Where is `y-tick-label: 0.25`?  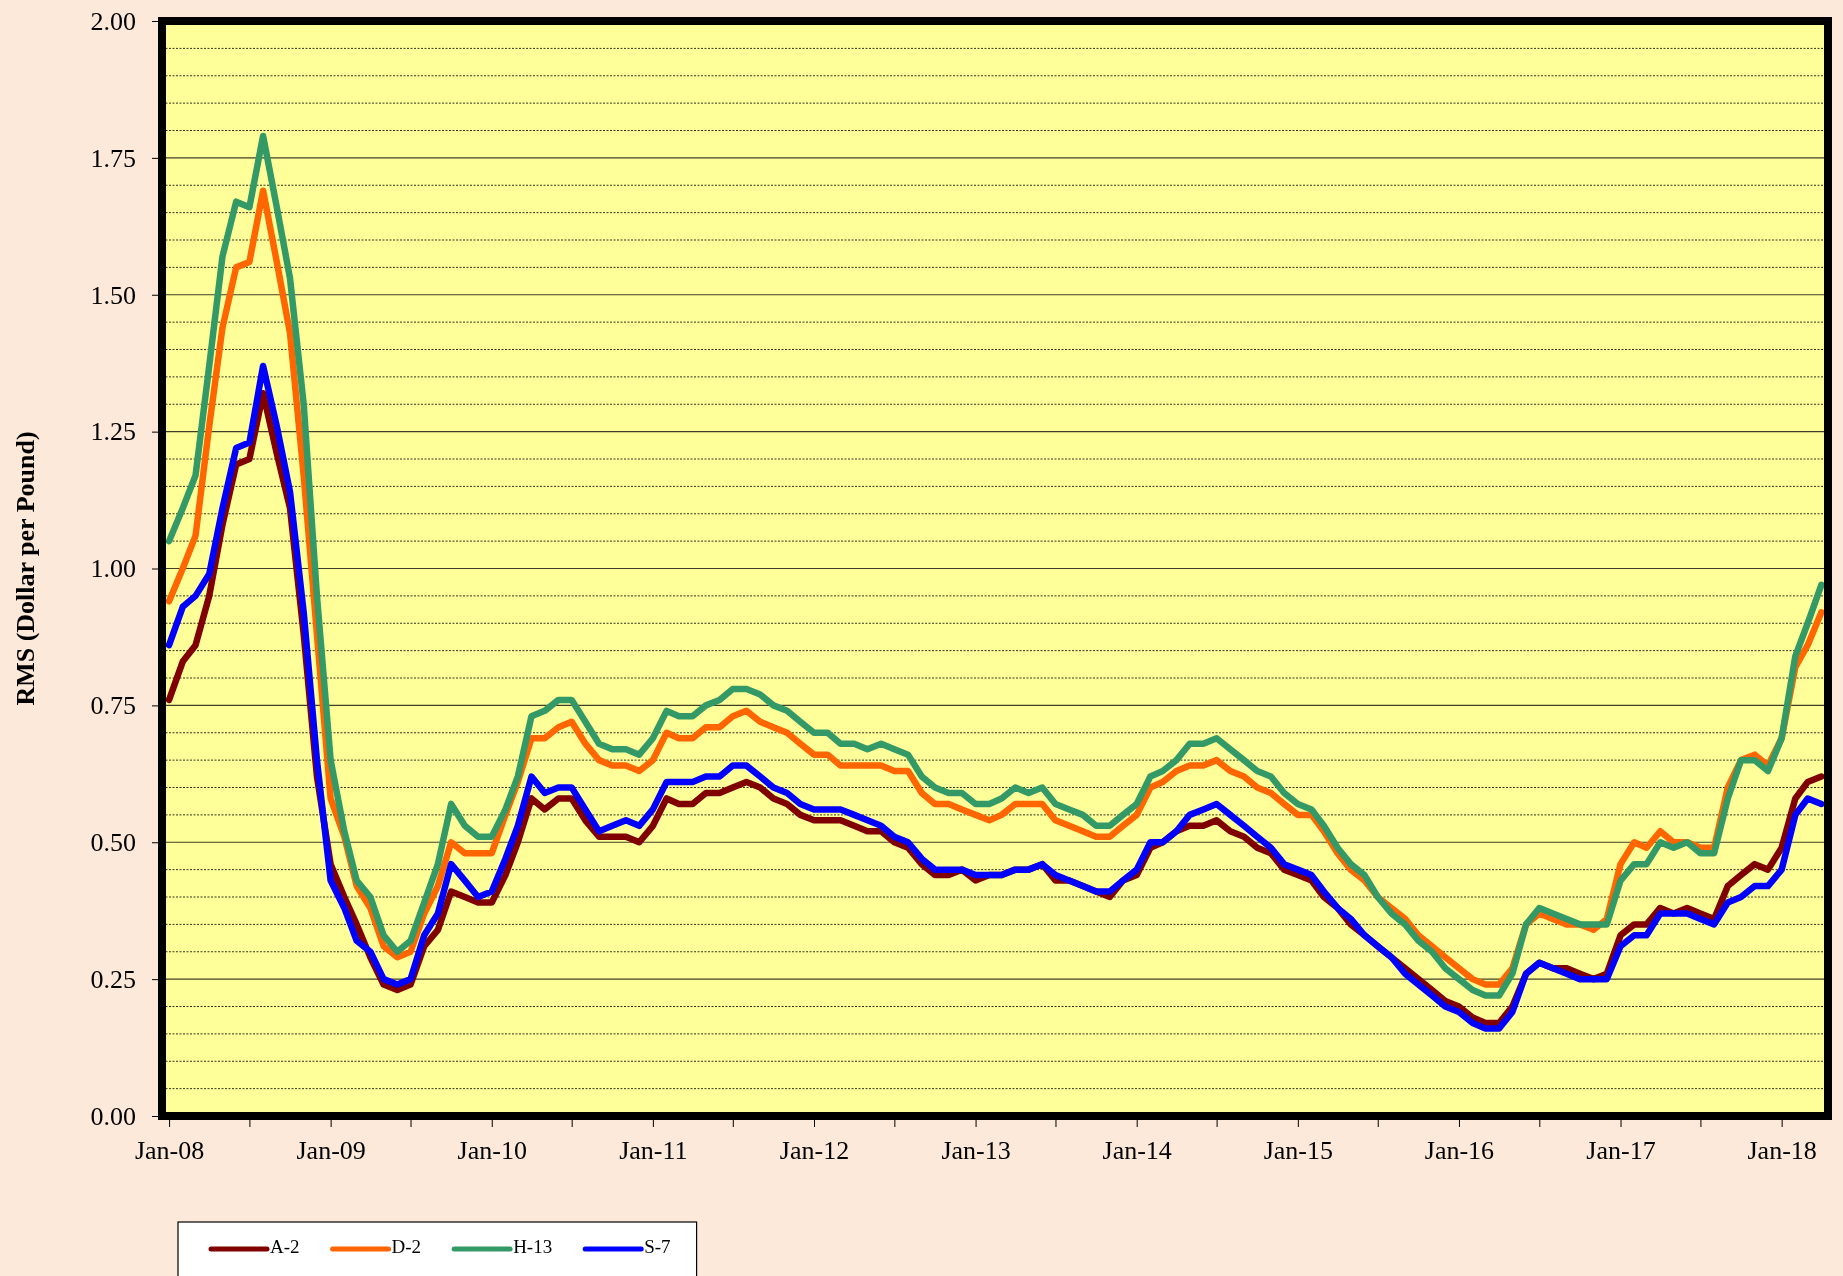
y-tick-label: 0.25 is located at coordinates (113, 979).